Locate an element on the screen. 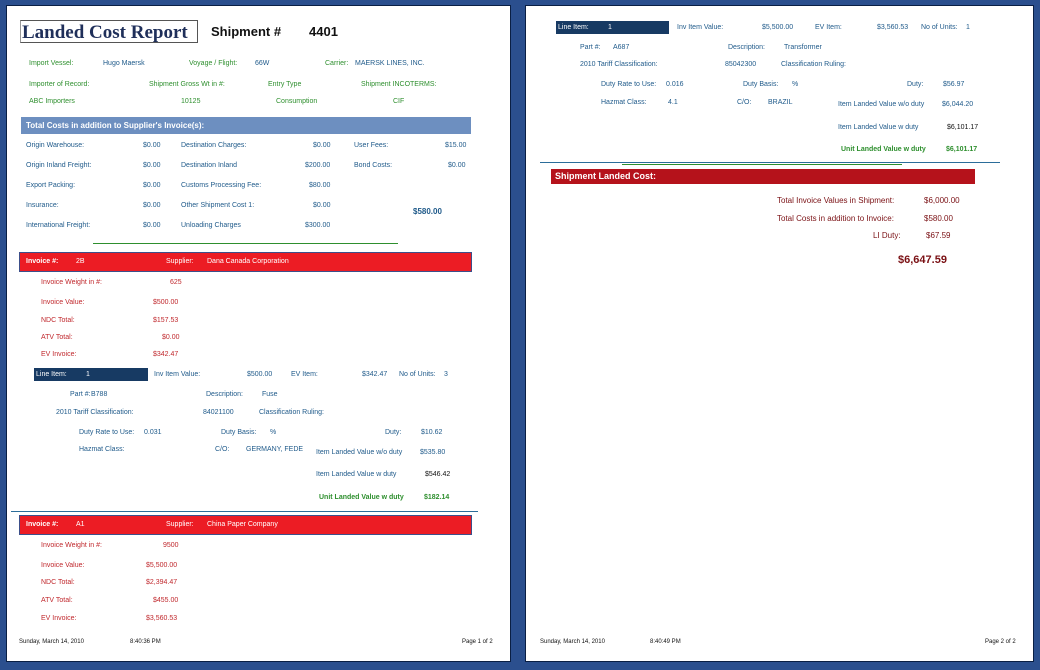  shipment-label: Shipment # is located at coordinates (246, 31).